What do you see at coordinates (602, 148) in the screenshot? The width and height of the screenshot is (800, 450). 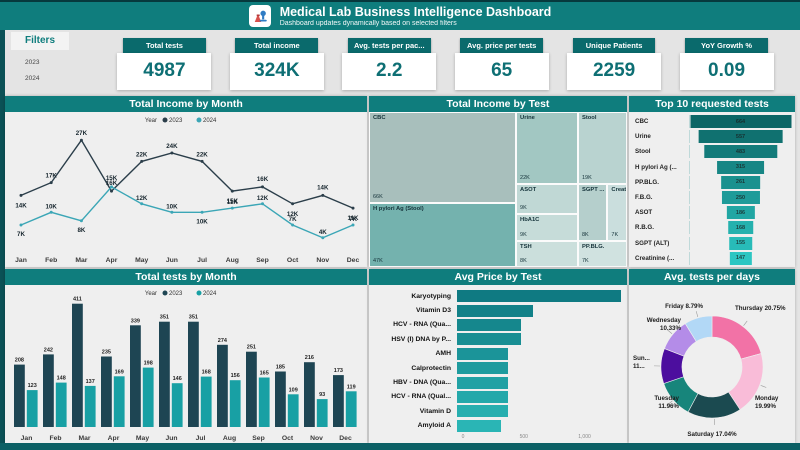 I see `treemap-cell-3: Stool 19K` at bounding box center [602, 148].